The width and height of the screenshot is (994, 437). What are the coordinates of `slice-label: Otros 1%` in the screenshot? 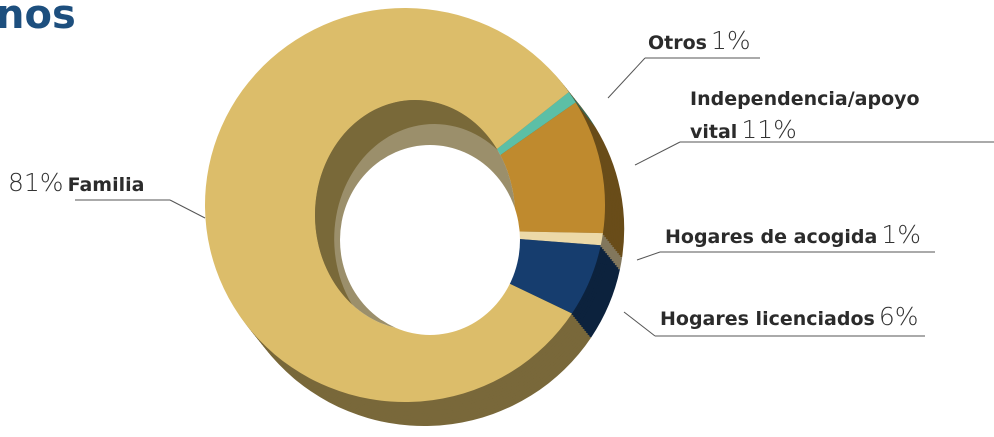 It's located at (748, 42).